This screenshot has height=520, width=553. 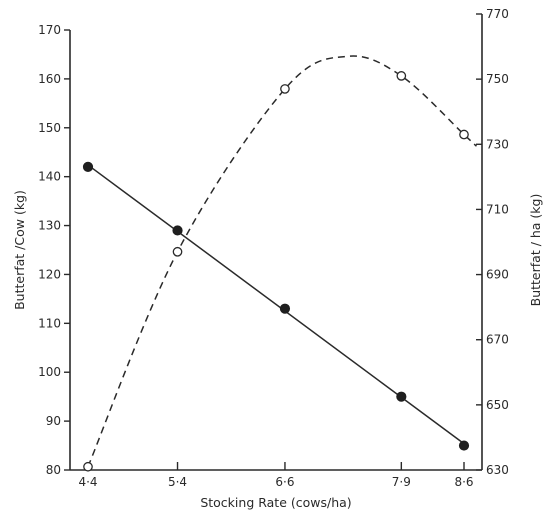 I want to click on right-y-tick-label: 670, so click(x=497, y=340).